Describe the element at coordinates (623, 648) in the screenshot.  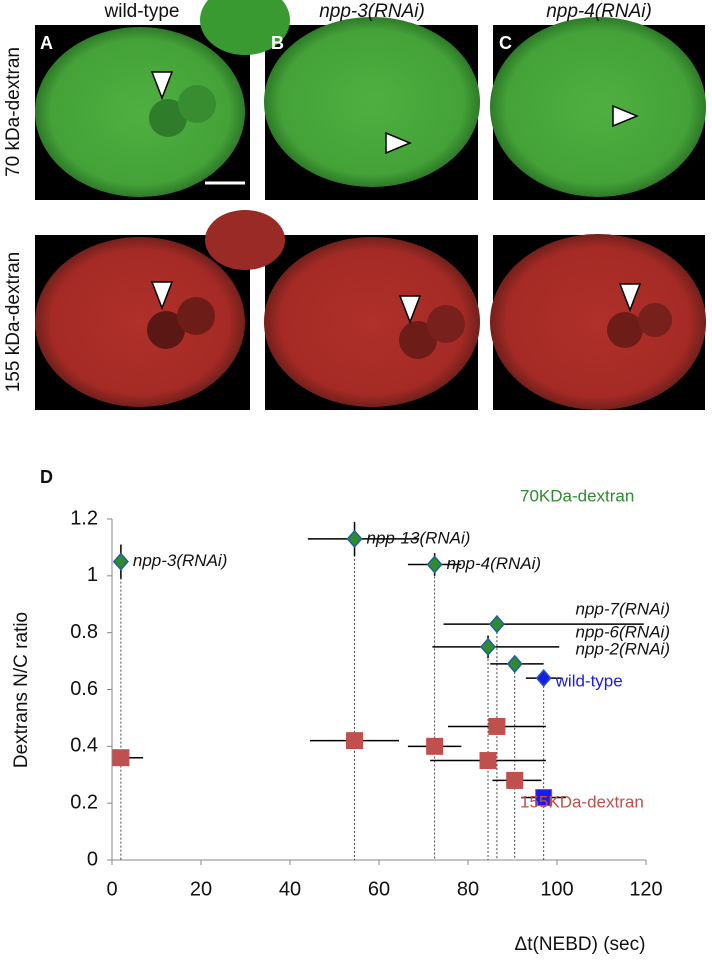
I see `point-label: npp-2(RNAi)` at that location.